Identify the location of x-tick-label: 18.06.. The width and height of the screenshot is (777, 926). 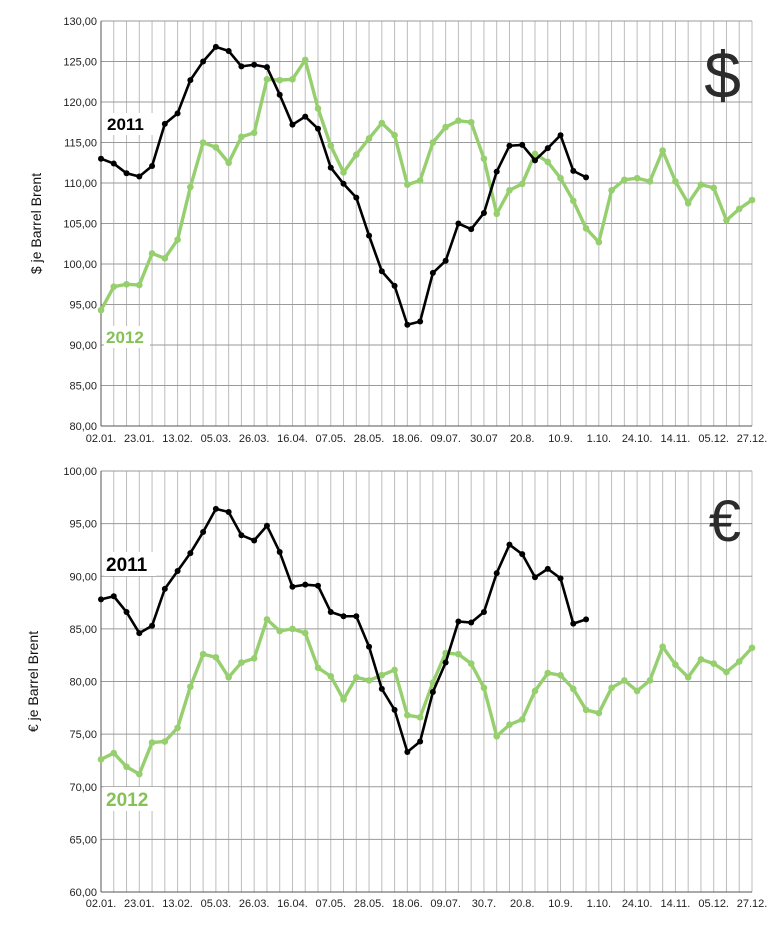
(407, 439).